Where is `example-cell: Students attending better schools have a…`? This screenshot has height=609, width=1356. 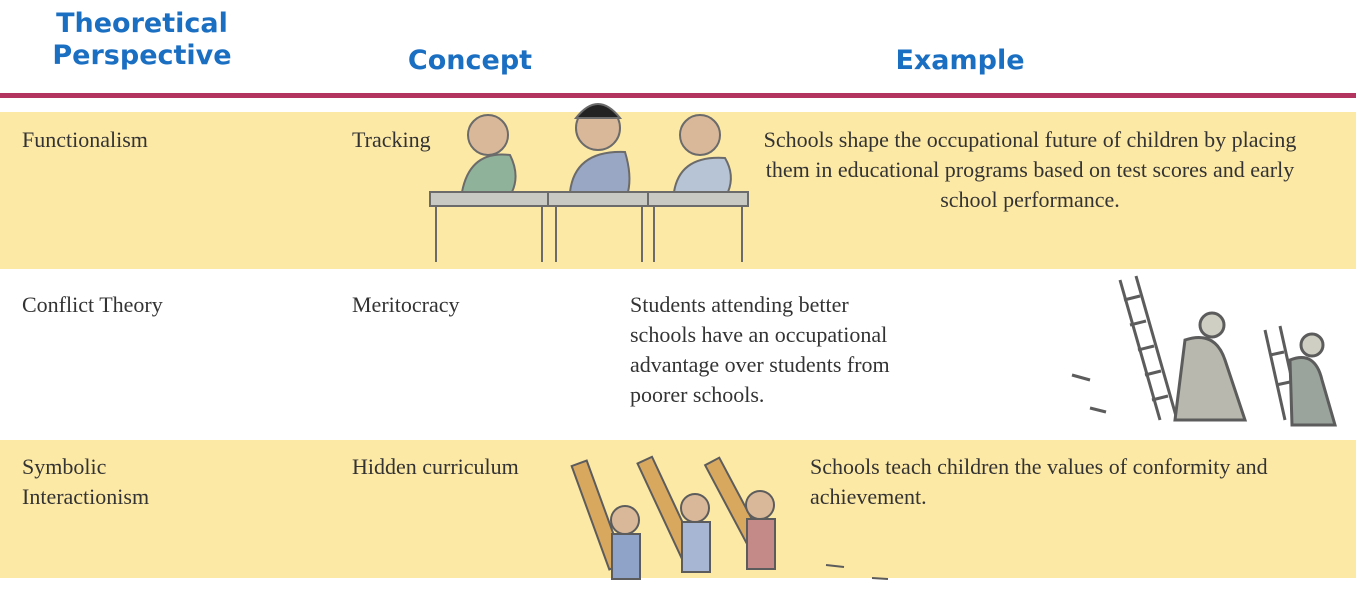
example-cell: Students attending better schools have a… is located at coordinates (760, 349).